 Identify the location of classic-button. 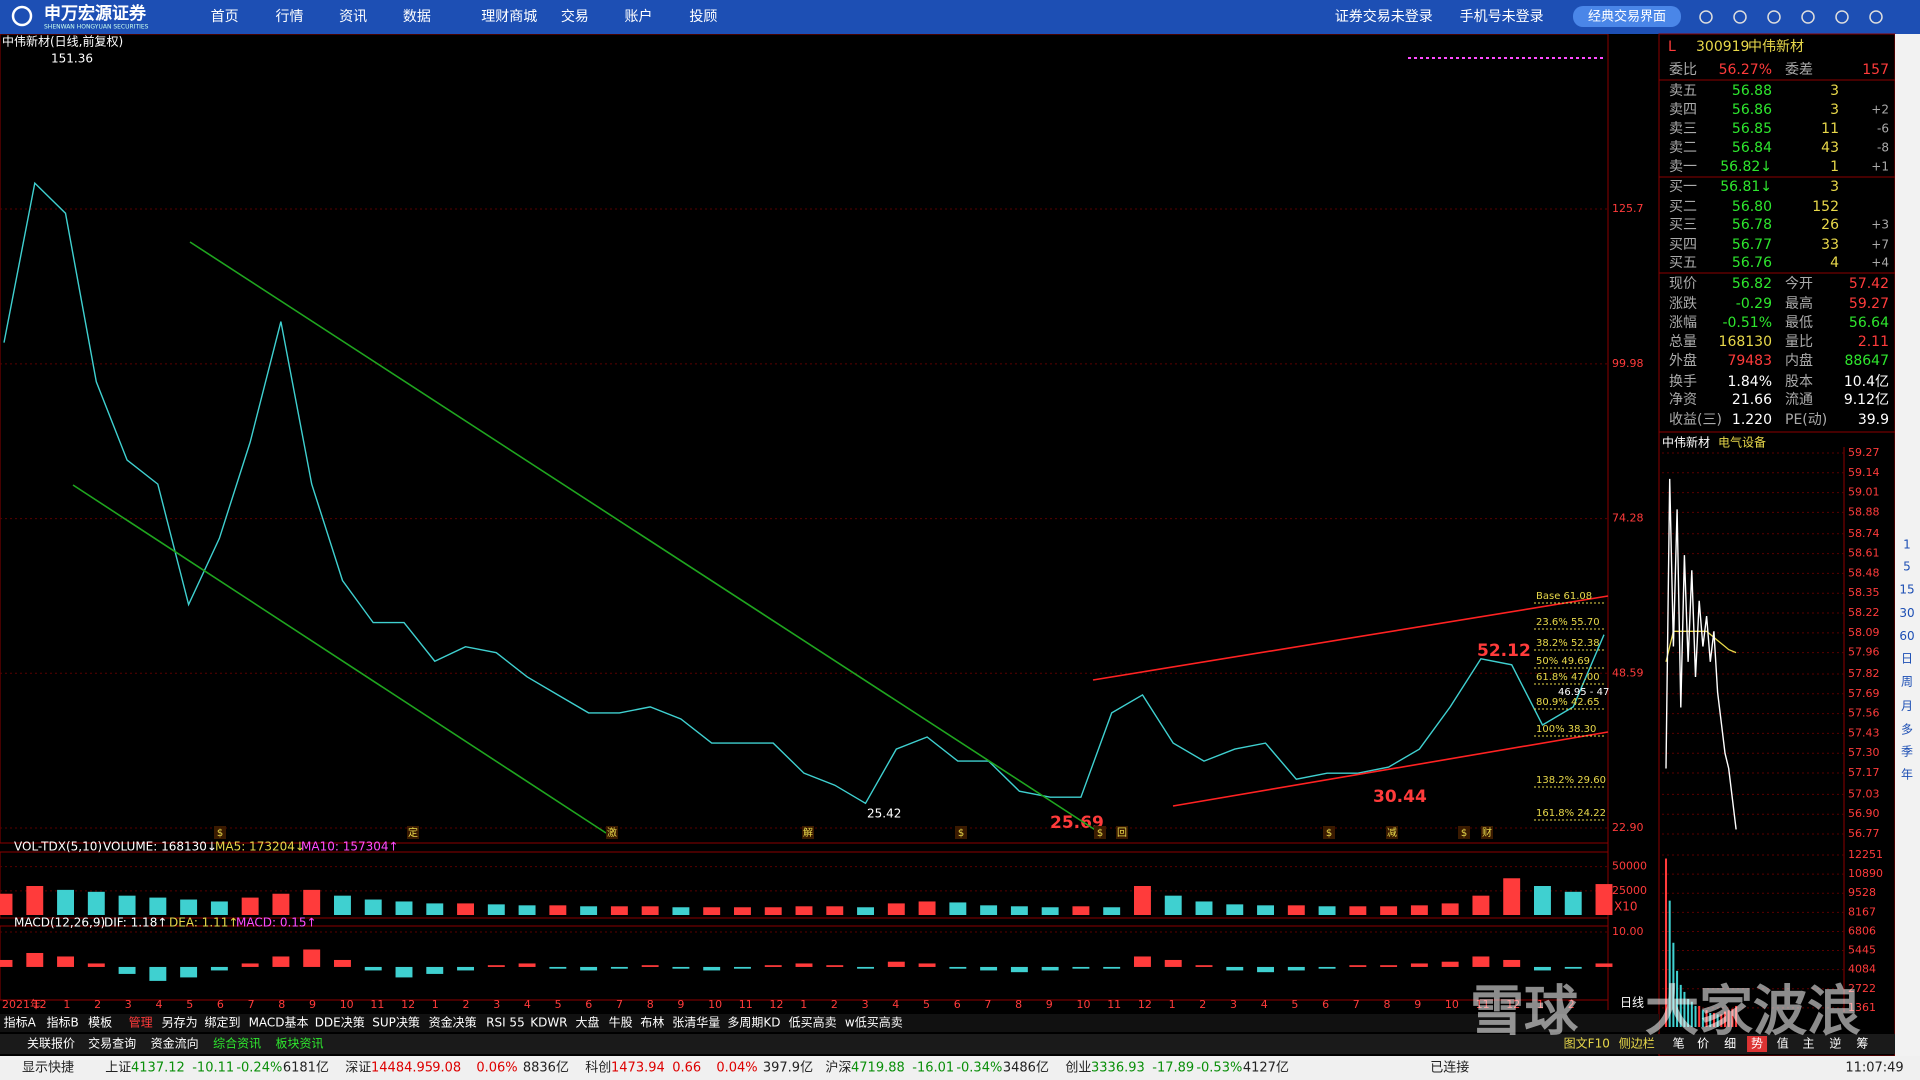
(1627, 16).